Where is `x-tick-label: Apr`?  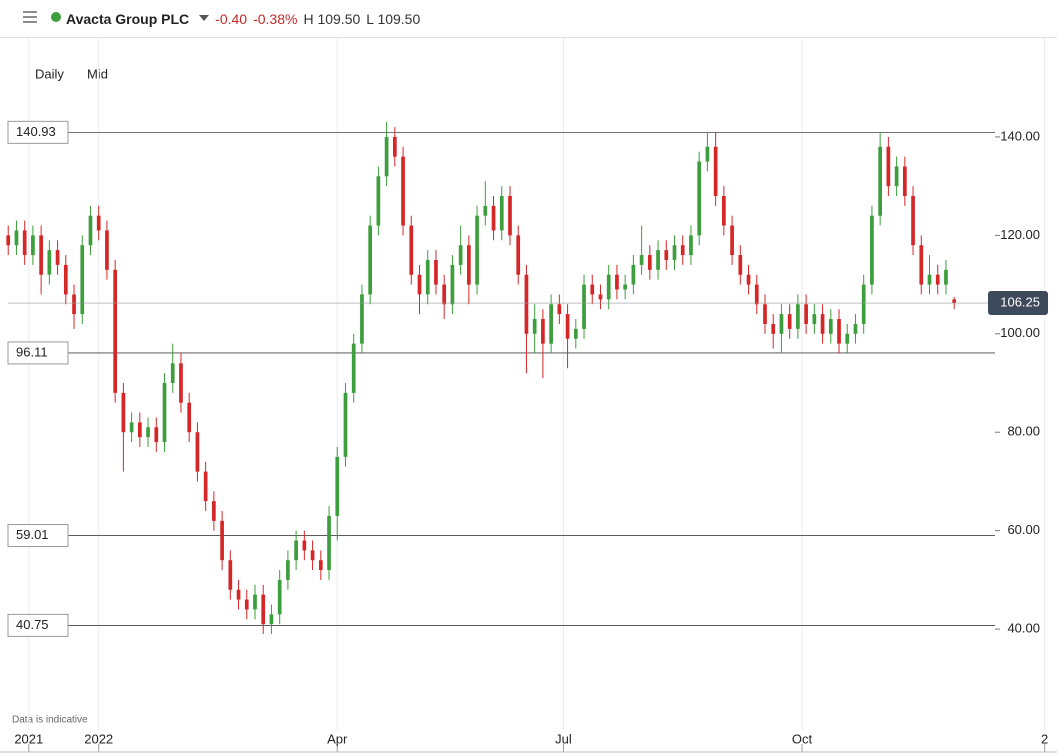 x-tick-label: Apr is located at coordinates (337, 738).